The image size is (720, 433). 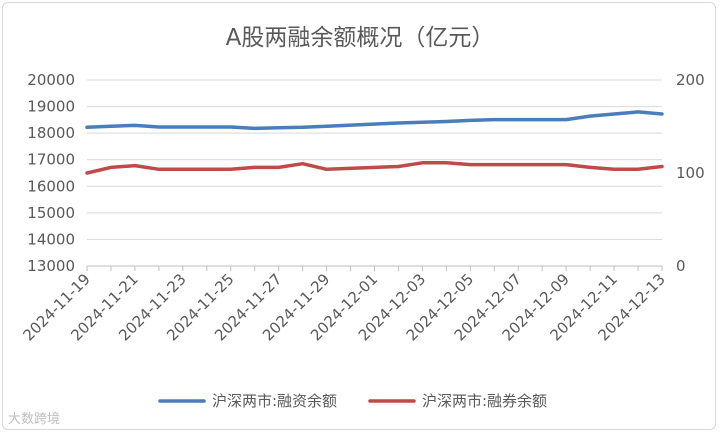 I want to click on y-left-tick-label: 20000, so click(x=51, y=80).